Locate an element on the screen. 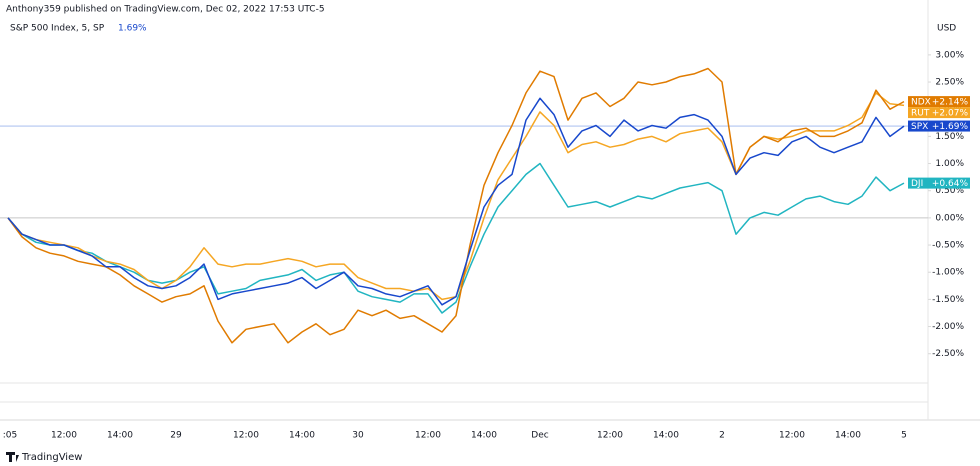  legend-value: 1.69% is located at coordinates (132, 29).